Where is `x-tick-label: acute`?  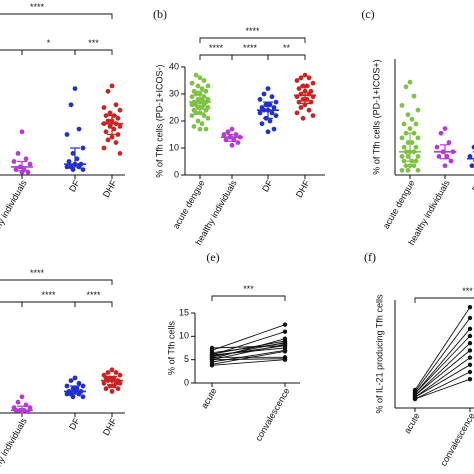
x-tick-label: acute is located at coordinates (412, 423).